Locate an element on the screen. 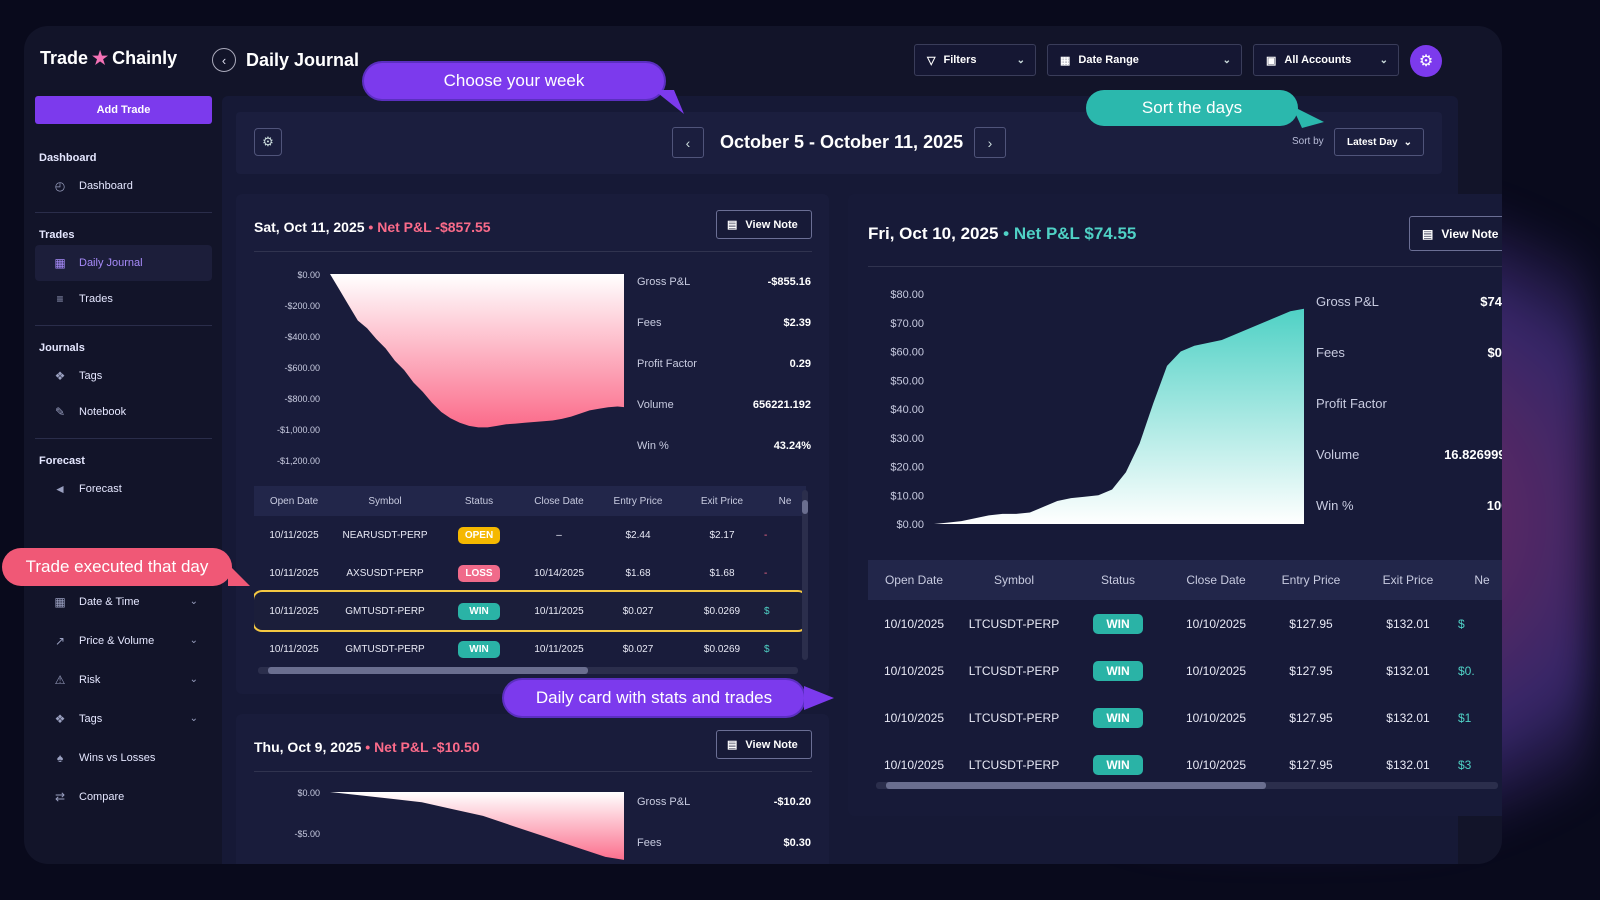 This screenshot has height=900, width=1600. y-tick-label: $0.00 is located at coordinates (308, 793).